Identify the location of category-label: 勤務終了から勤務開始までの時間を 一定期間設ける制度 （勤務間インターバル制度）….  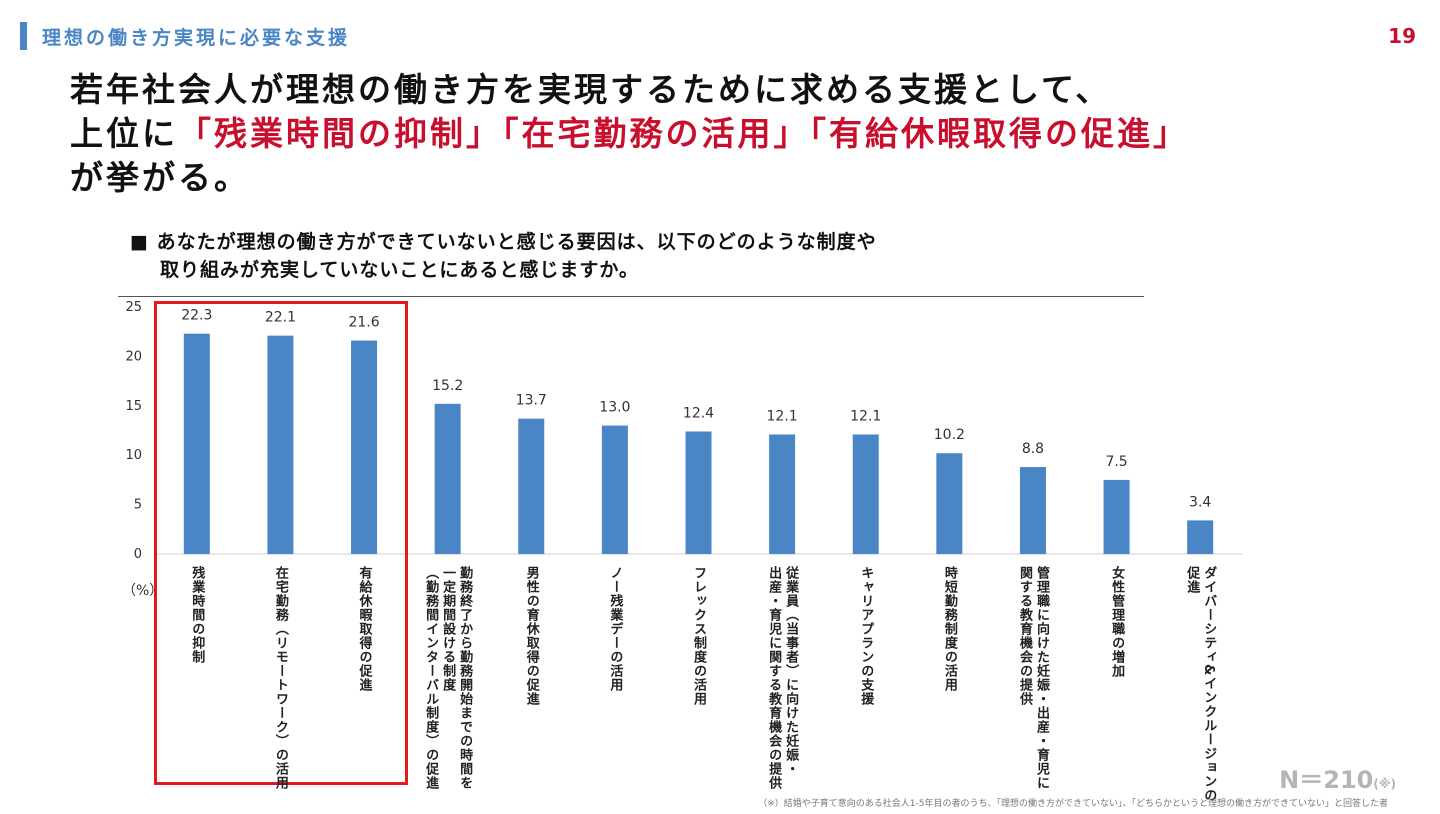
(448, 678).